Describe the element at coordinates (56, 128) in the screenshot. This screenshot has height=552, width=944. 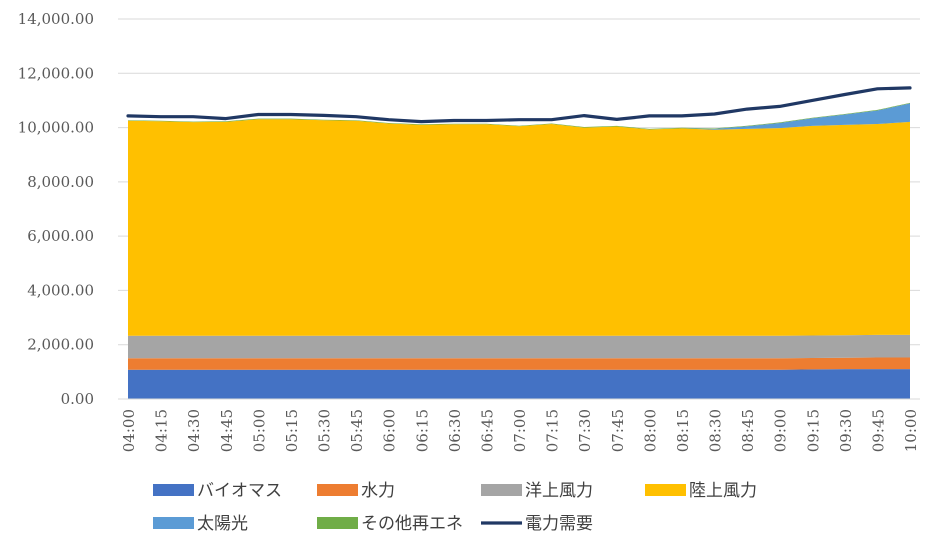
I see `y-tick-label: 10,000.00` at that location.